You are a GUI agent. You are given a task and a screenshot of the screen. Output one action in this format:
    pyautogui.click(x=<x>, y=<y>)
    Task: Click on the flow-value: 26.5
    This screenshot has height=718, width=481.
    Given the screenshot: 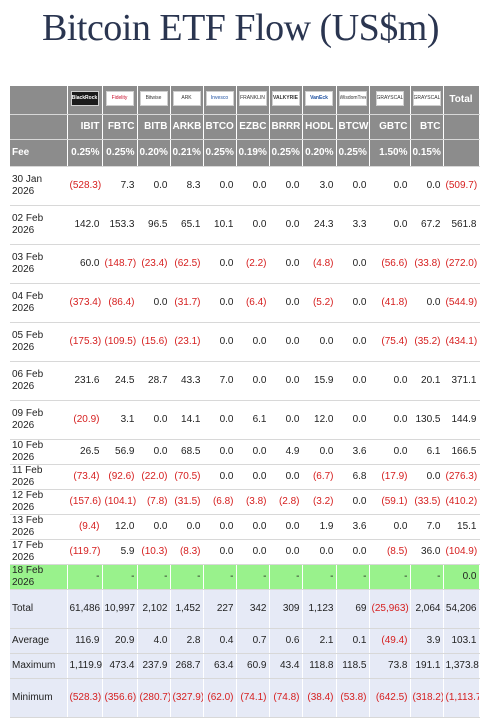 What is the action you would take?
    pyautogui.click(x=85, y=452)
    